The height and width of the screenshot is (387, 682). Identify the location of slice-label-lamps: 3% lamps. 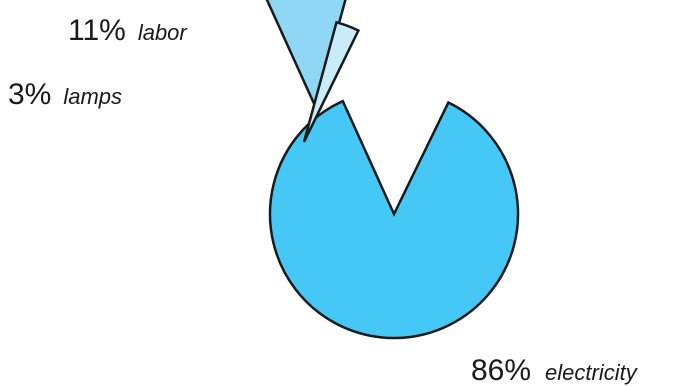
(65, 94).